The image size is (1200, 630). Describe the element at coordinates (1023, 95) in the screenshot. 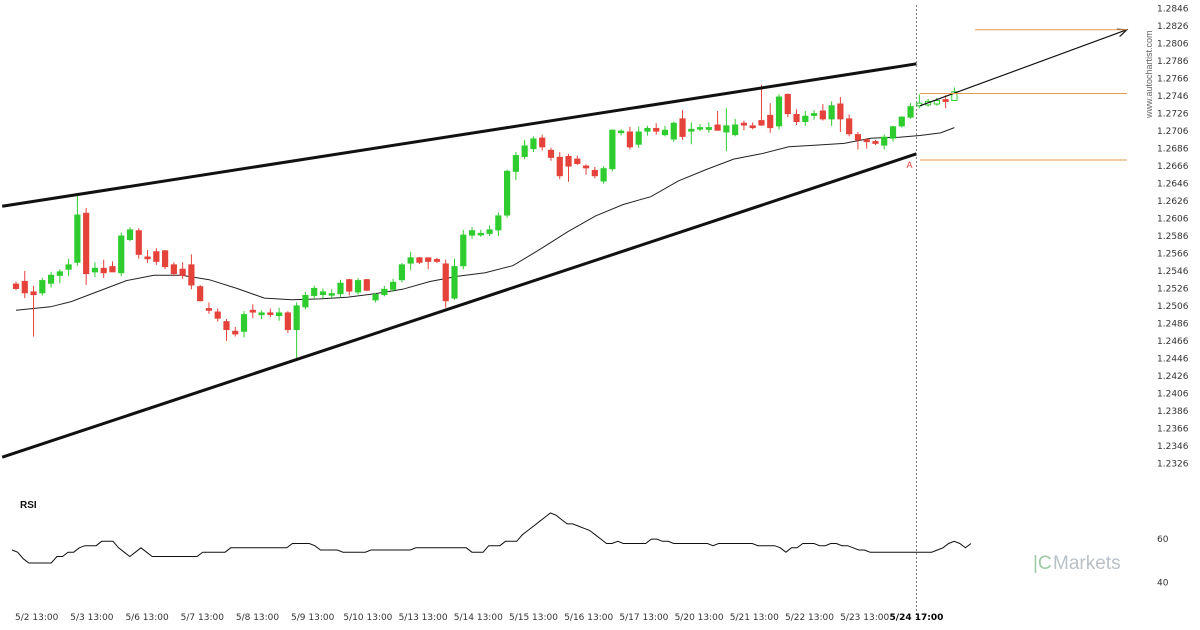

I see `price-levels` at that location.